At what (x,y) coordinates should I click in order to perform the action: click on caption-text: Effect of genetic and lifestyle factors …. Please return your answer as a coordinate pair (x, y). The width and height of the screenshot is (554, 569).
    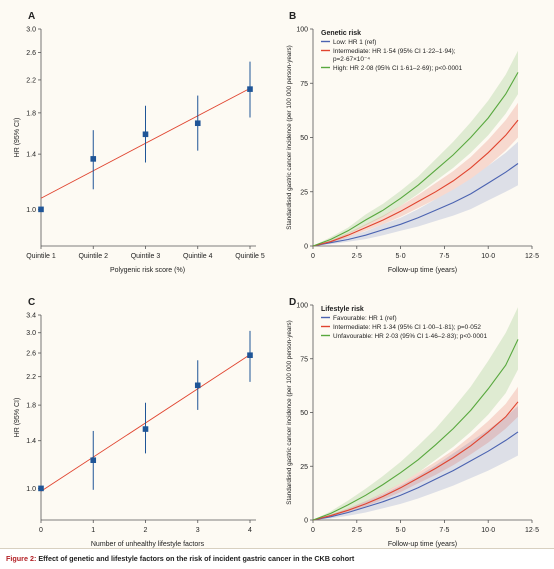
    Looking at the image, I should click on (196, 558).